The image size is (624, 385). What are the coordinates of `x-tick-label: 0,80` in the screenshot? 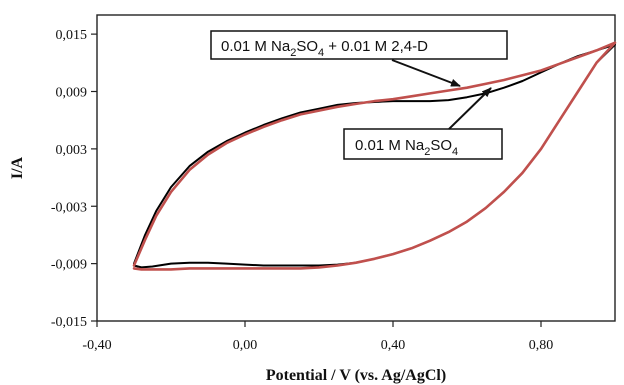 It's located at (541, 345).